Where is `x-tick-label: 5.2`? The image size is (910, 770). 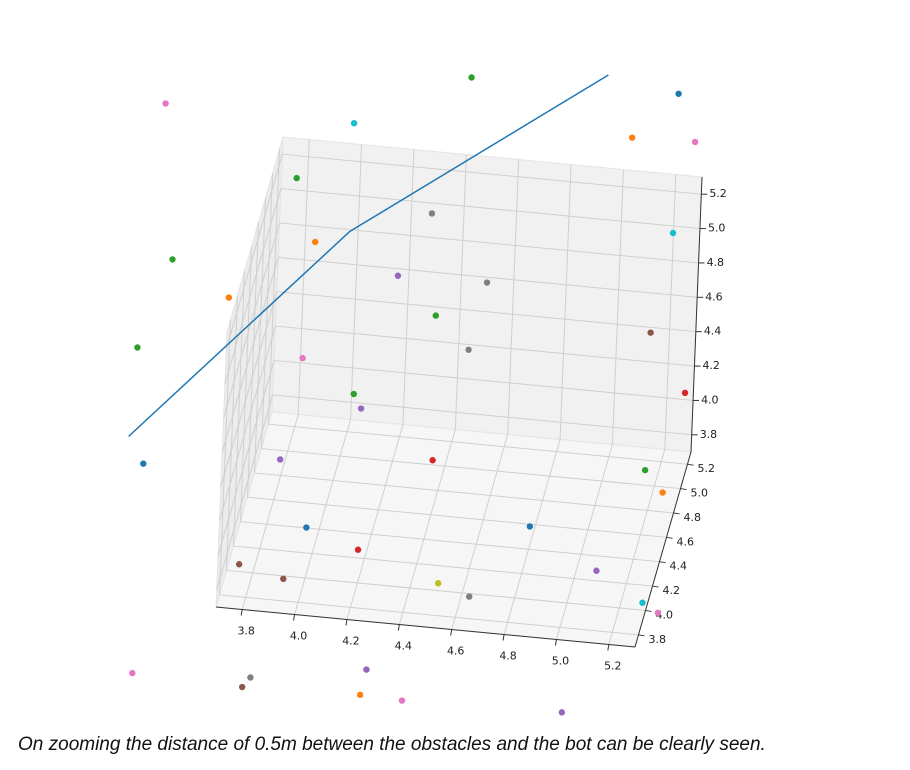 x-tick-label: 5.2 is located at coordinates (613, 666).